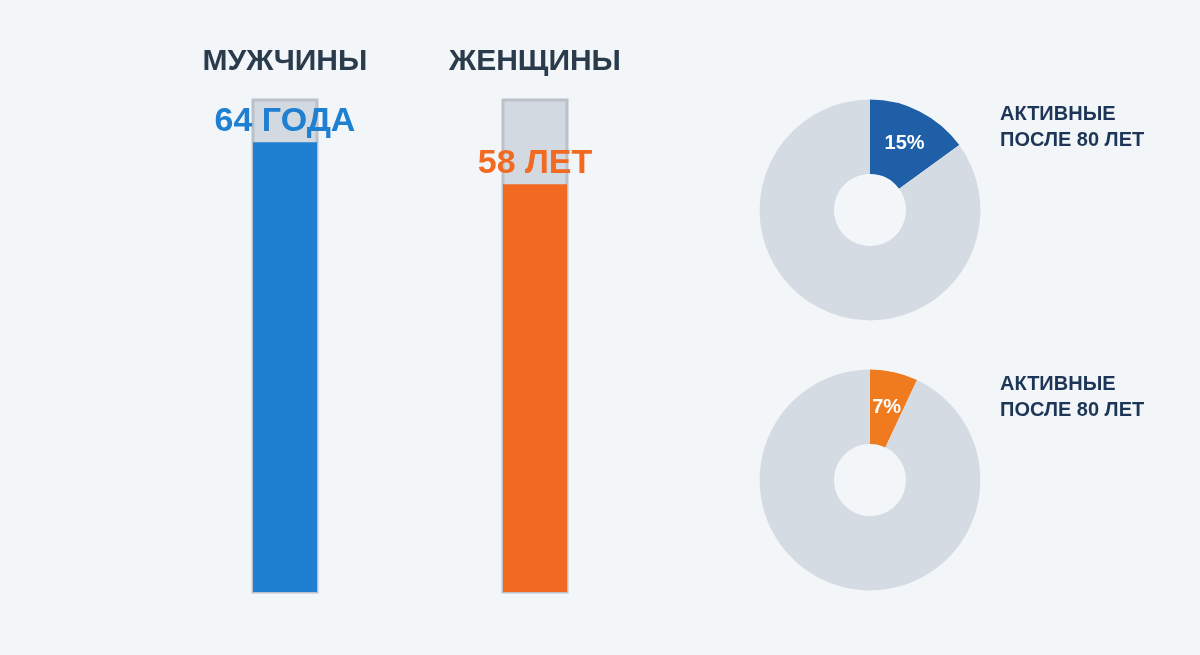 The image size is (1200, 655). Describe the element at coordinates (285, 119) in the screenshot. I see `data-label: 64 ГОДА` at that location.